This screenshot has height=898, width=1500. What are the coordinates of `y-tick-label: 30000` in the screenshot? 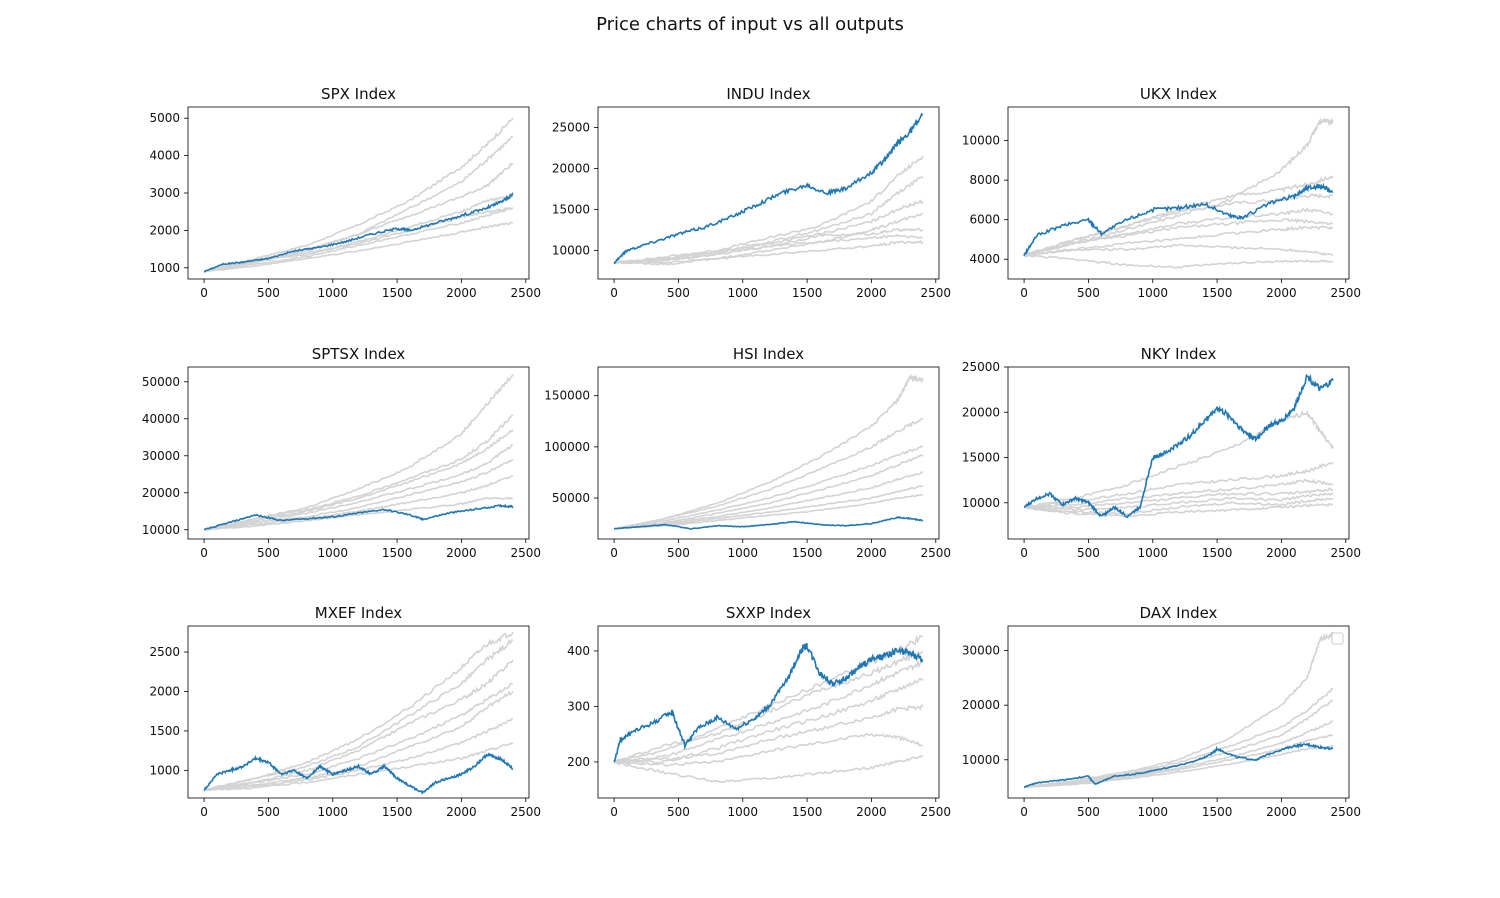 It's located at (981, 651).